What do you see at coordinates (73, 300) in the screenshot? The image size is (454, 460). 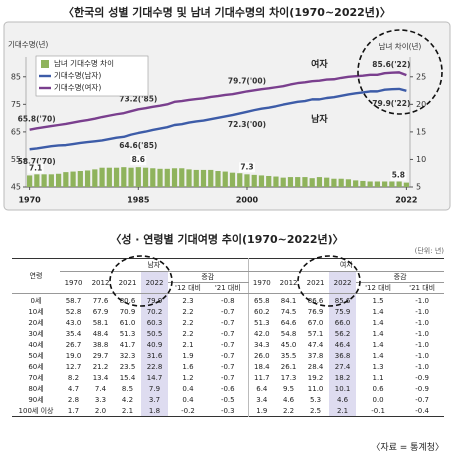 I see `table-cell: 58.7` at bounding box center [73, 300].